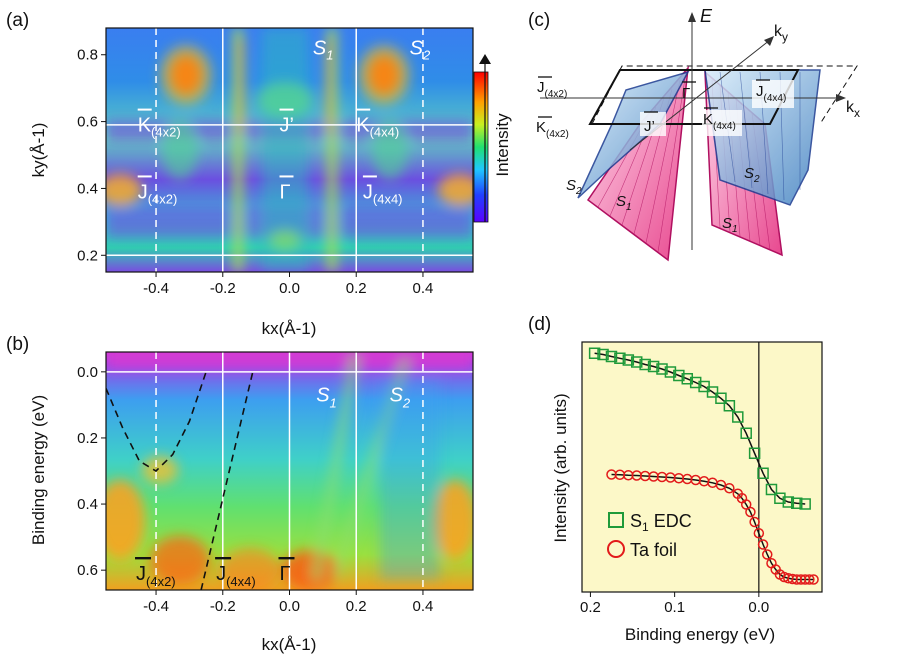 This screenshot has width=900, height=659. Describe the element at coordinates (853, 109) in the screenshot. I see `axis-kx-label: kx` at that location.